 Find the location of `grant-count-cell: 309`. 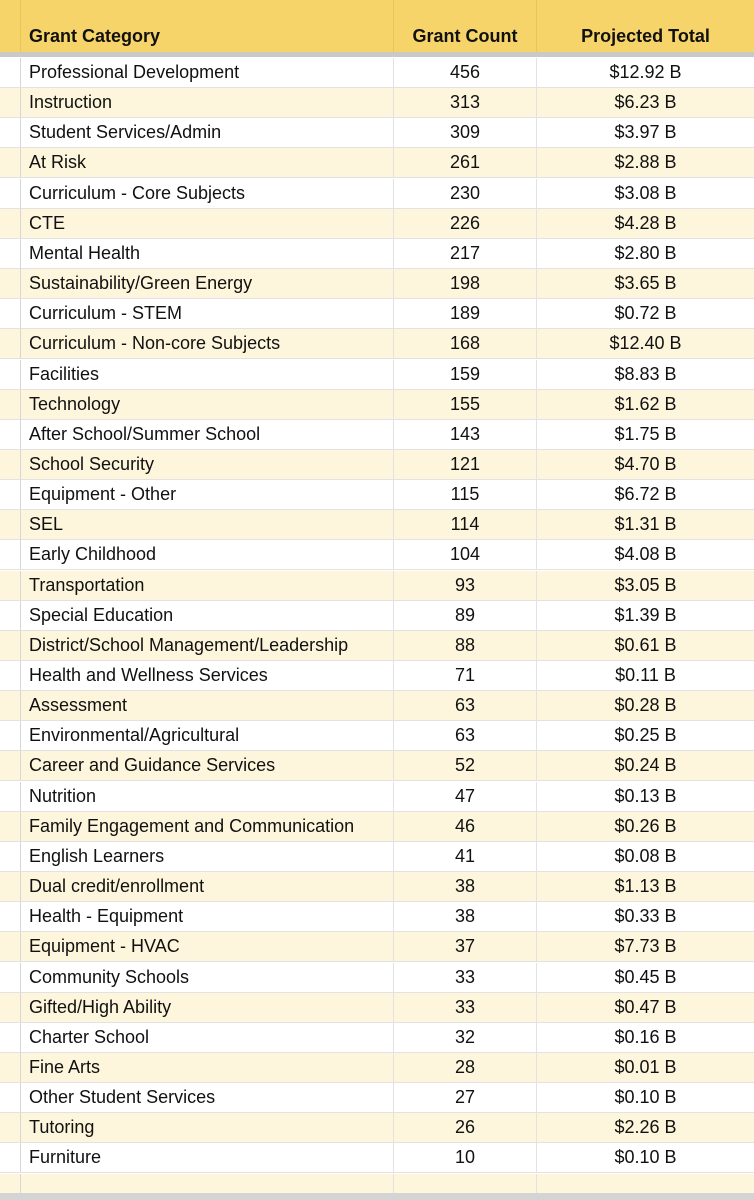

grant-count-cell: 309 is located at coordinates (465, 133).